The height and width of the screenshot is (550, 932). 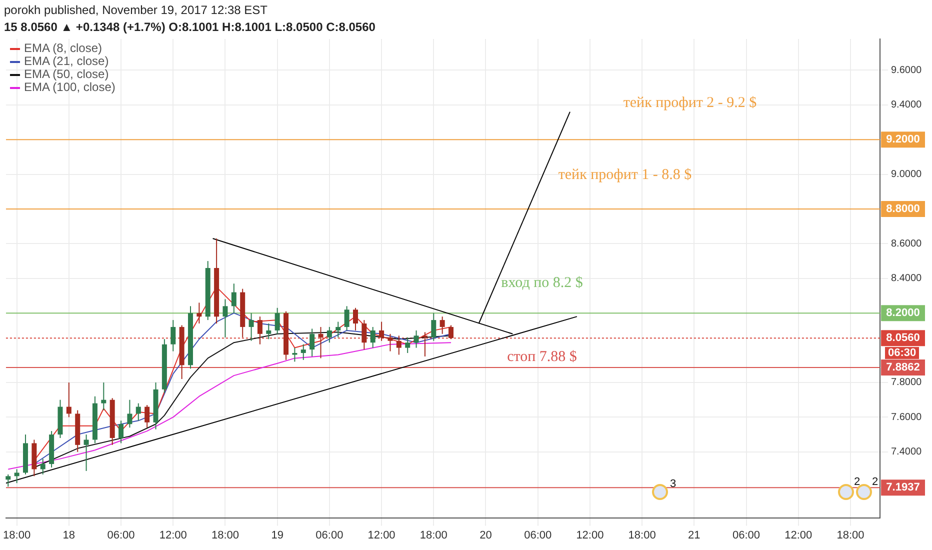 What do you see at coordinates (673, 484) in the screenshot?
I see `annotation: 3` at bounding box center [673, 484].